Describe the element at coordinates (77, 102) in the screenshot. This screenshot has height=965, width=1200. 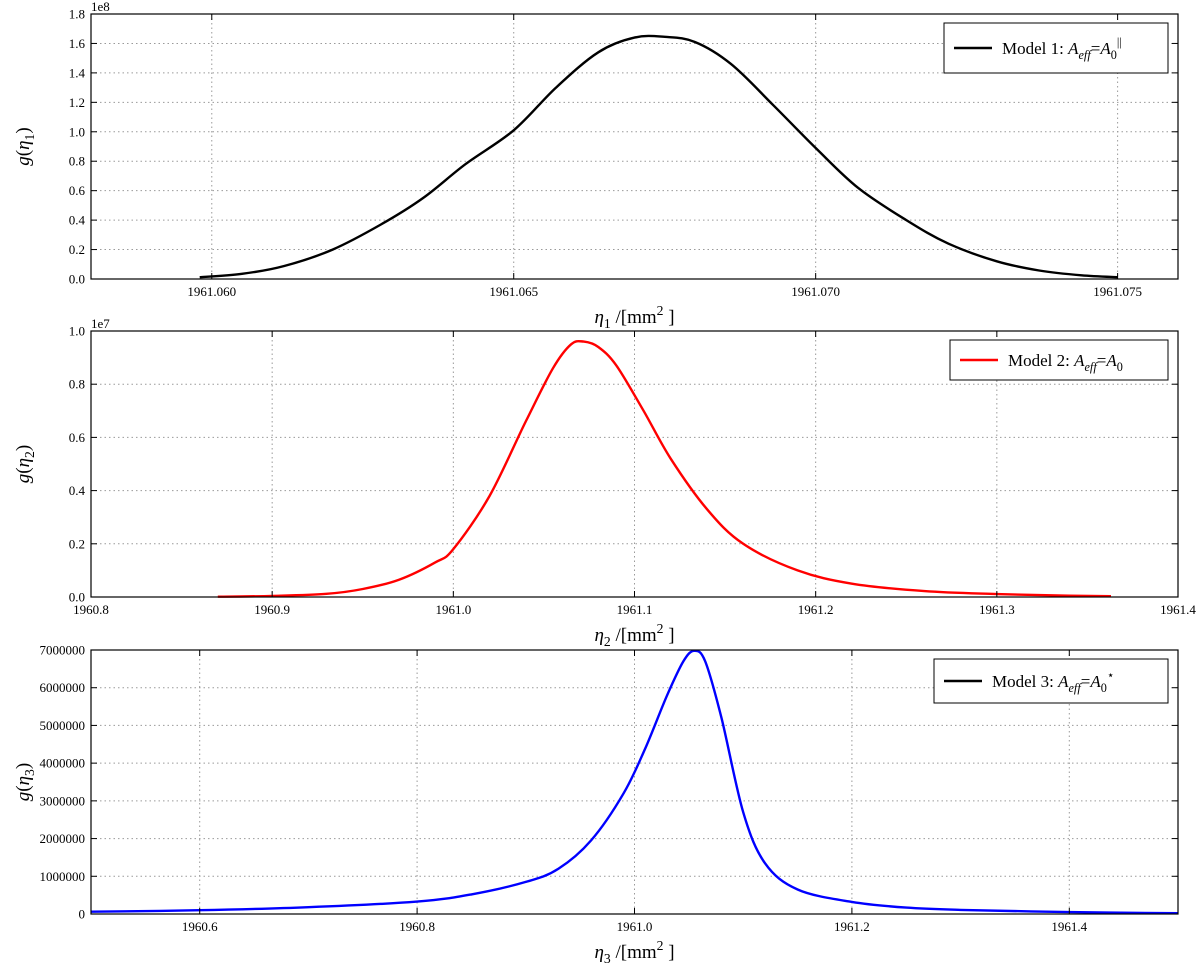
I see `y-tick-label: 1.2` at that location.